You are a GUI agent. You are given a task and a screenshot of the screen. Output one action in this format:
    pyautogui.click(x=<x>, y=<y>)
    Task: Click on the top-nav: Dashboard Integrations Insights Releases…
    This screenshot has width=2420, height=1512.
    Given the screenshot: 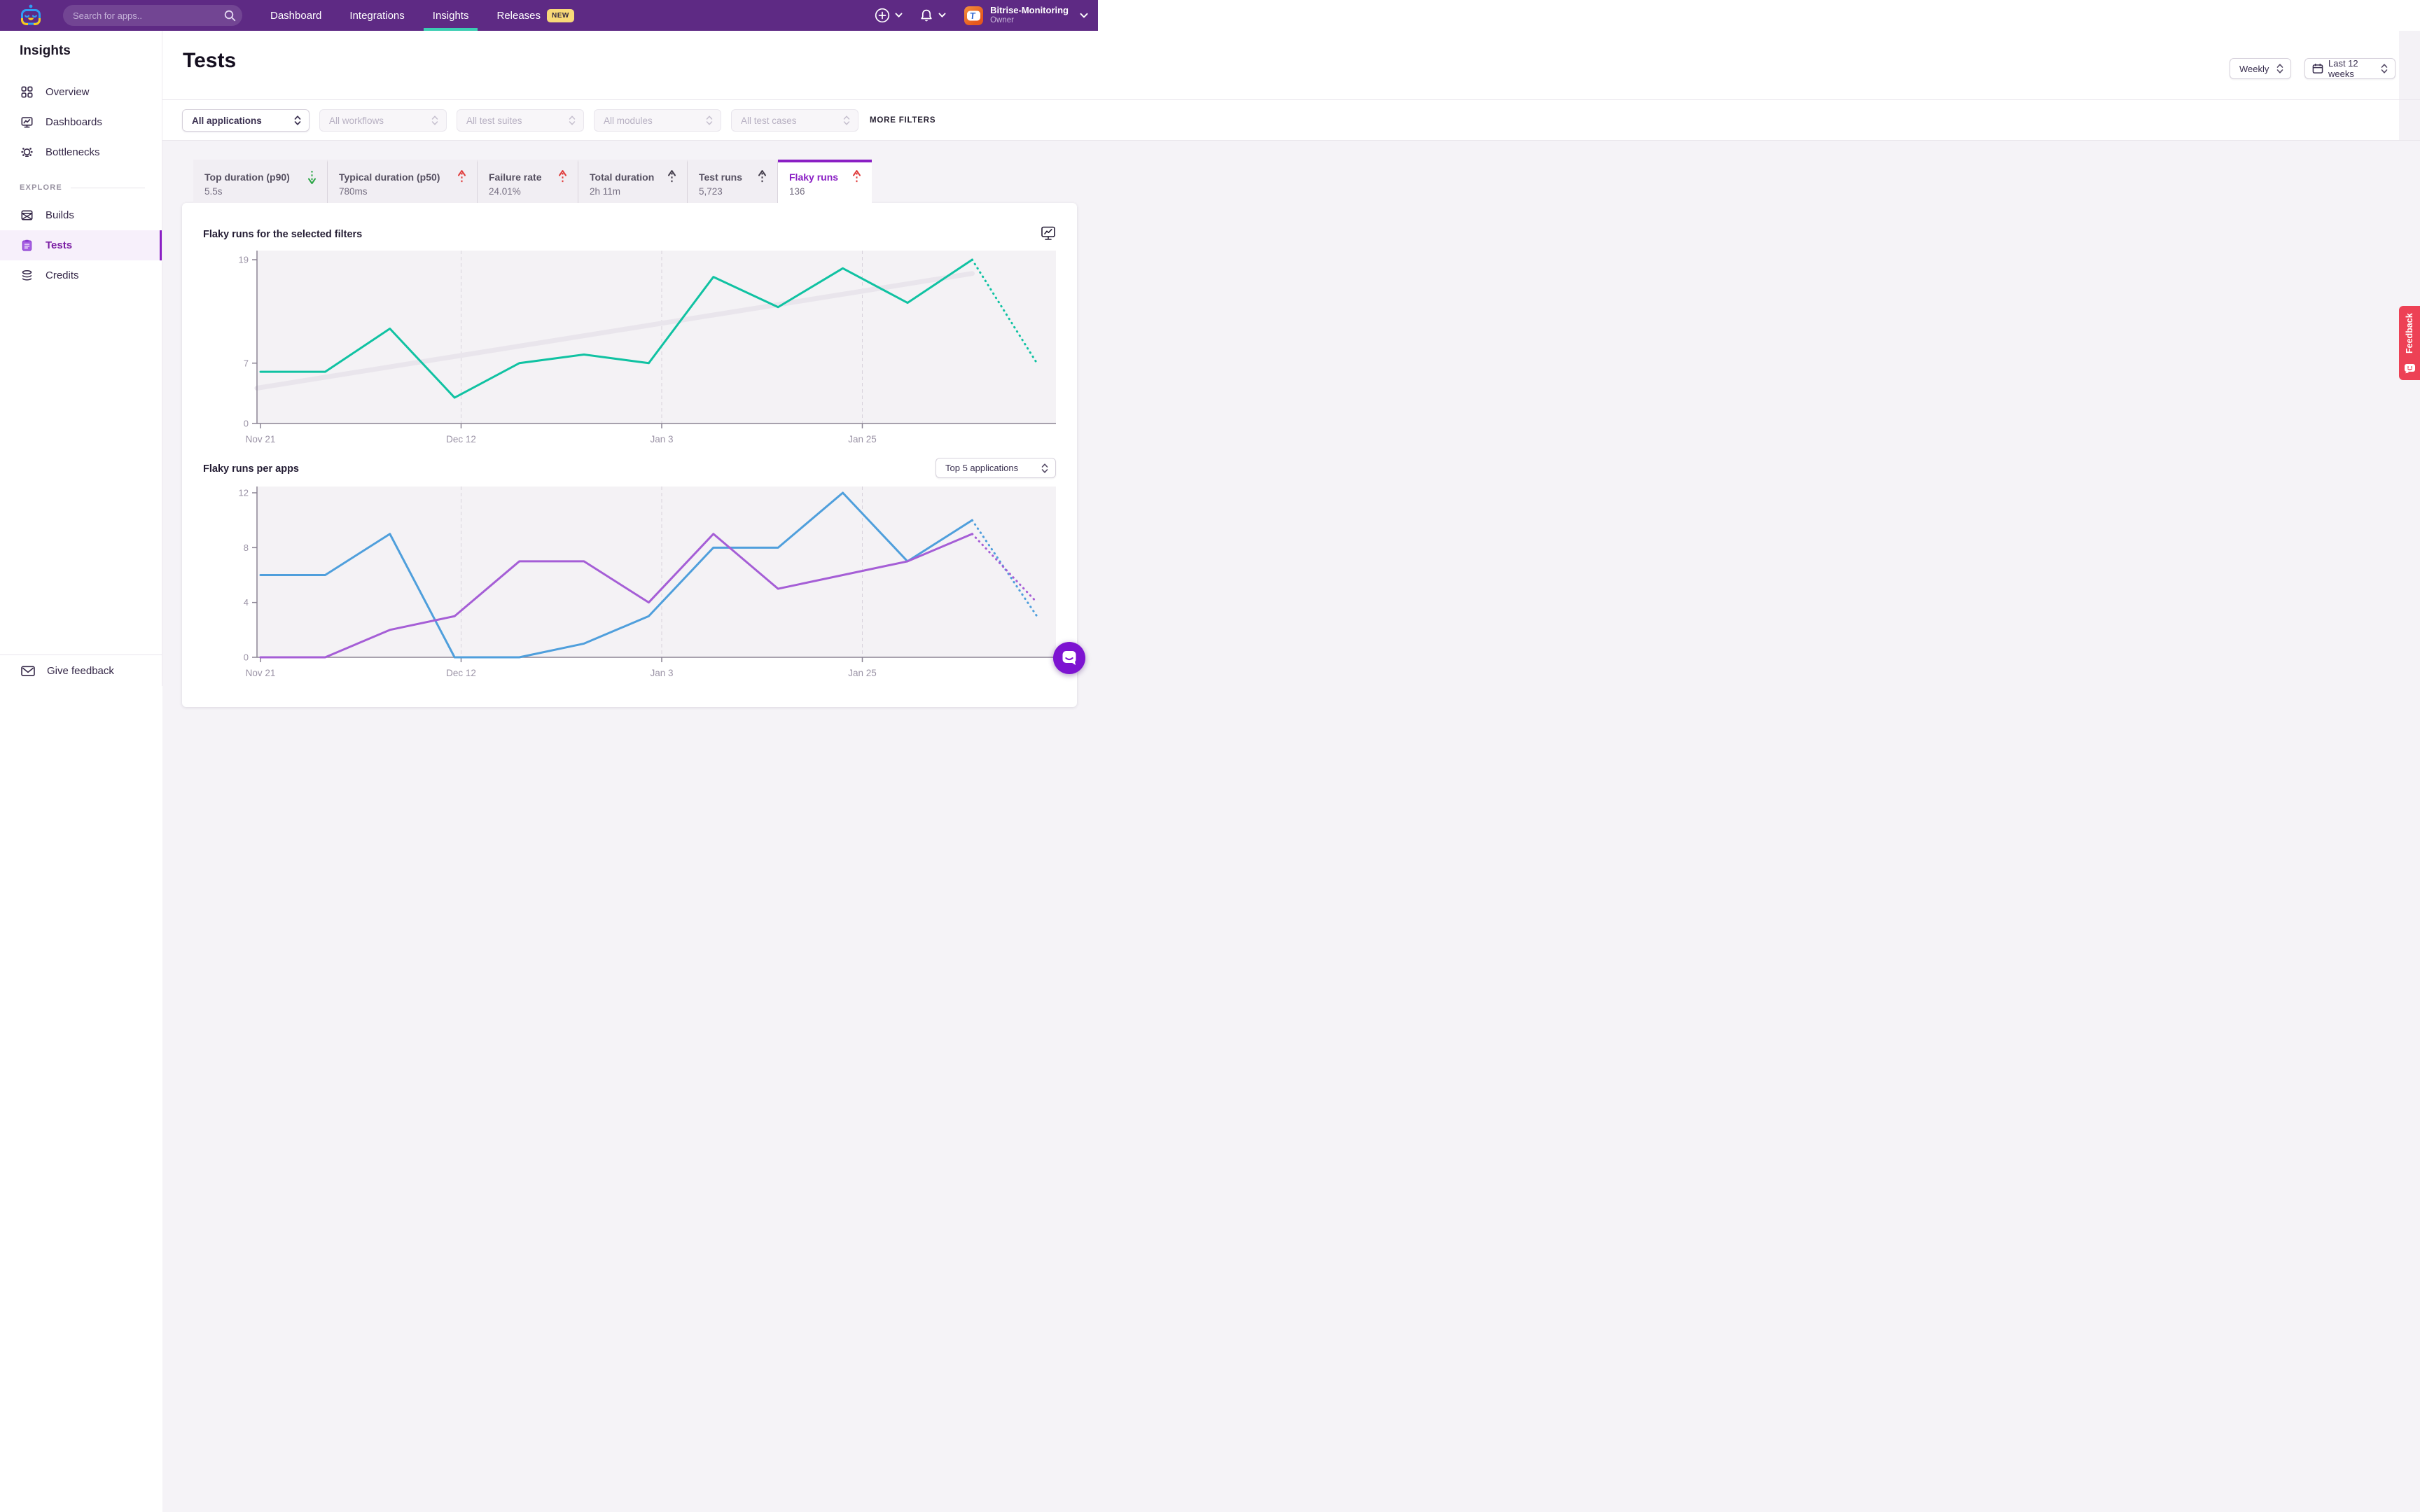 What is the action you would take?
    pyautogui.click(x=549, y=15)
    